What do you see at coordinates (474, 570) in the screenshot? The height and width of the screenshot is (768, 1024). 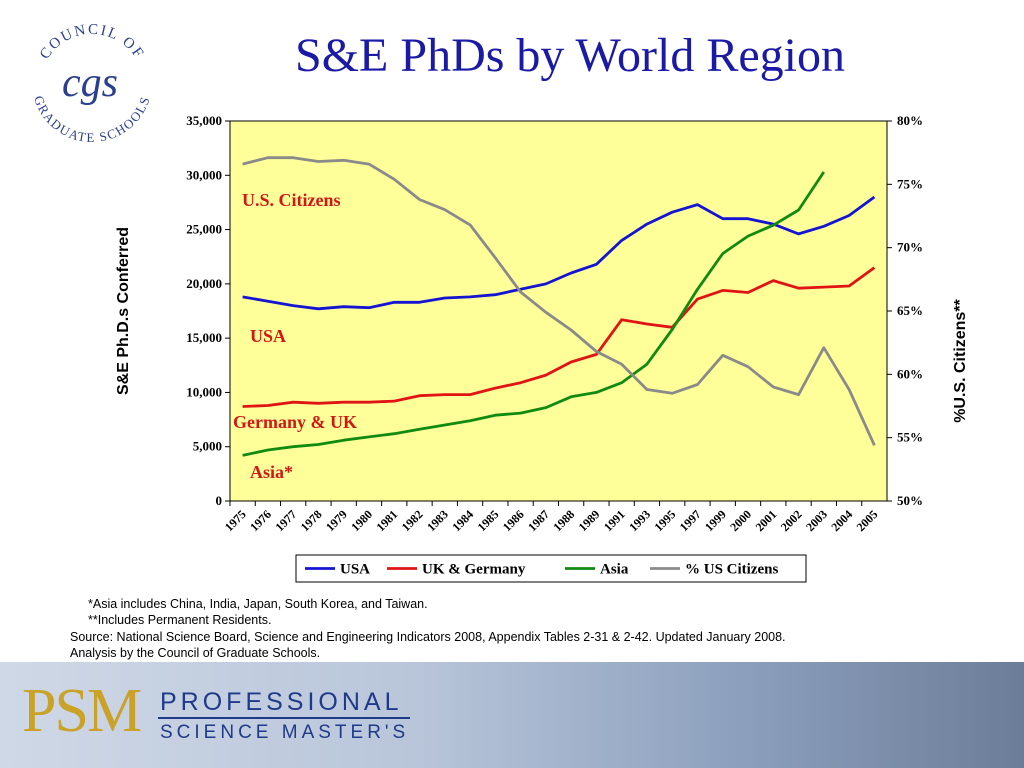 I see `legend-label: UK & Germany` at bounding box center [474, 570].